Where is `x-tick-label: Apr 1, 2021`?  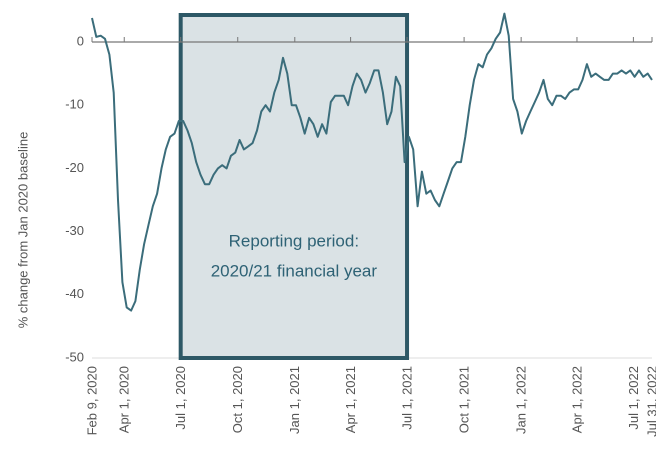
x-tick-label: Apr 1, 2021 is located at coordinates (350, 399).